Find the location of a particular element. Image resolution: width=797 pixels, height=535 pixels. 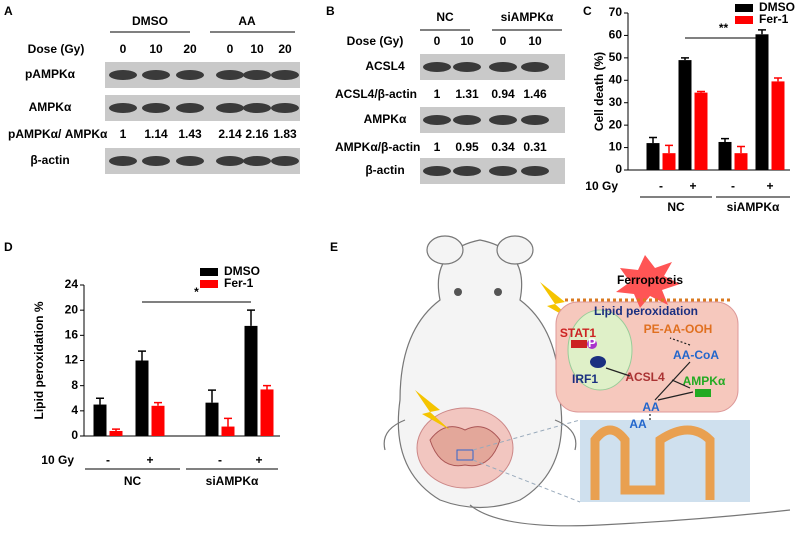

ratio: 0.34 is located at coordinates (503, 147).